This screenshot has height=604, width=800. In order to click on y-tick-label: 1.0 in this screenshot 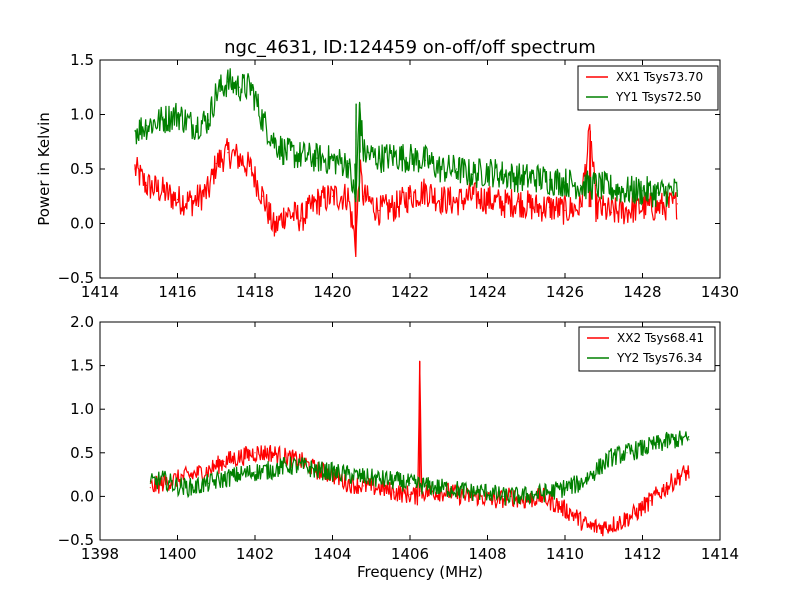, I will do `click(82, 409)`.